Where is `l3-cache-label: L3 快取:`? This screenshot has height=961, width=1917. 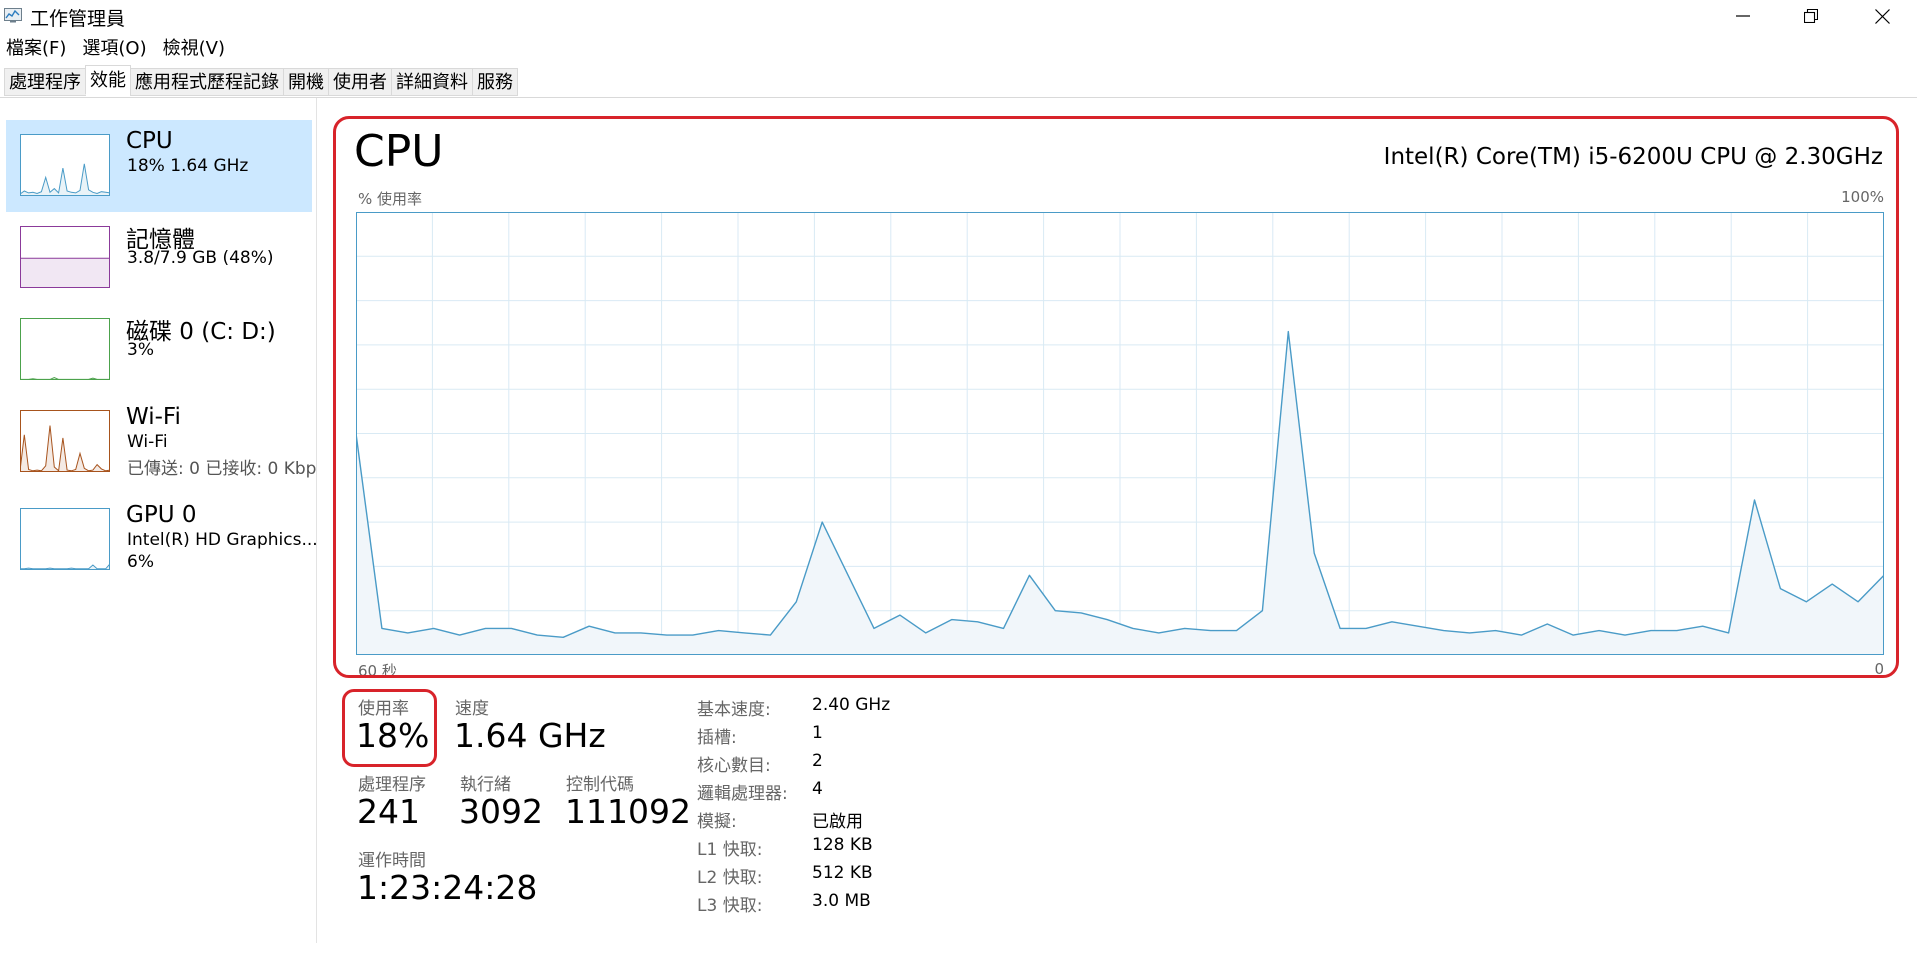 l3-cache-label: L3 快取: is located at coordinates (730, 906).